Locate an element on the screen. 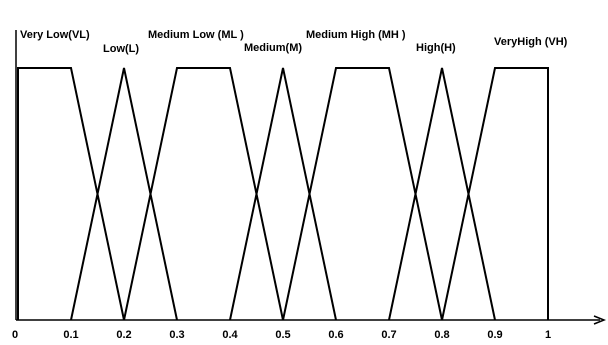 The width and height of the screenshot is (608, 345). x-tick-label: 0.1 is located at coordinates (70, 335).